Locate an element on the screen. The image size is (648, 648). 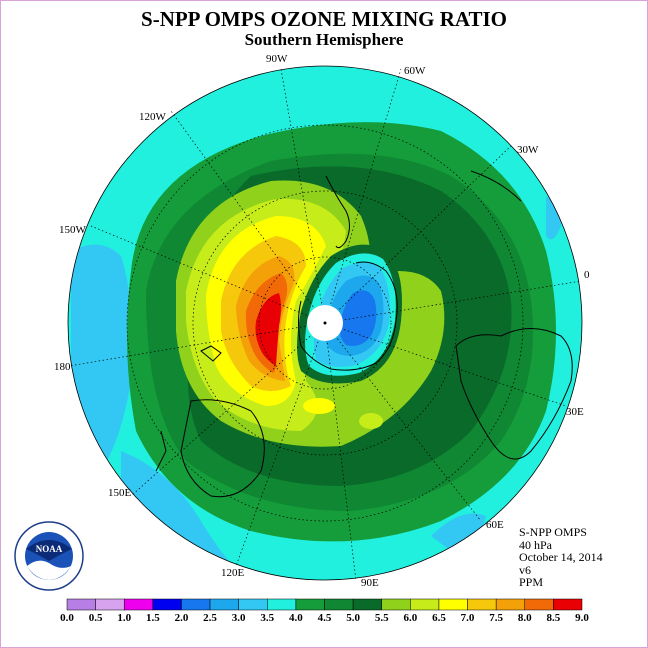
units-label: PPM is located at coordinates (531, 582).